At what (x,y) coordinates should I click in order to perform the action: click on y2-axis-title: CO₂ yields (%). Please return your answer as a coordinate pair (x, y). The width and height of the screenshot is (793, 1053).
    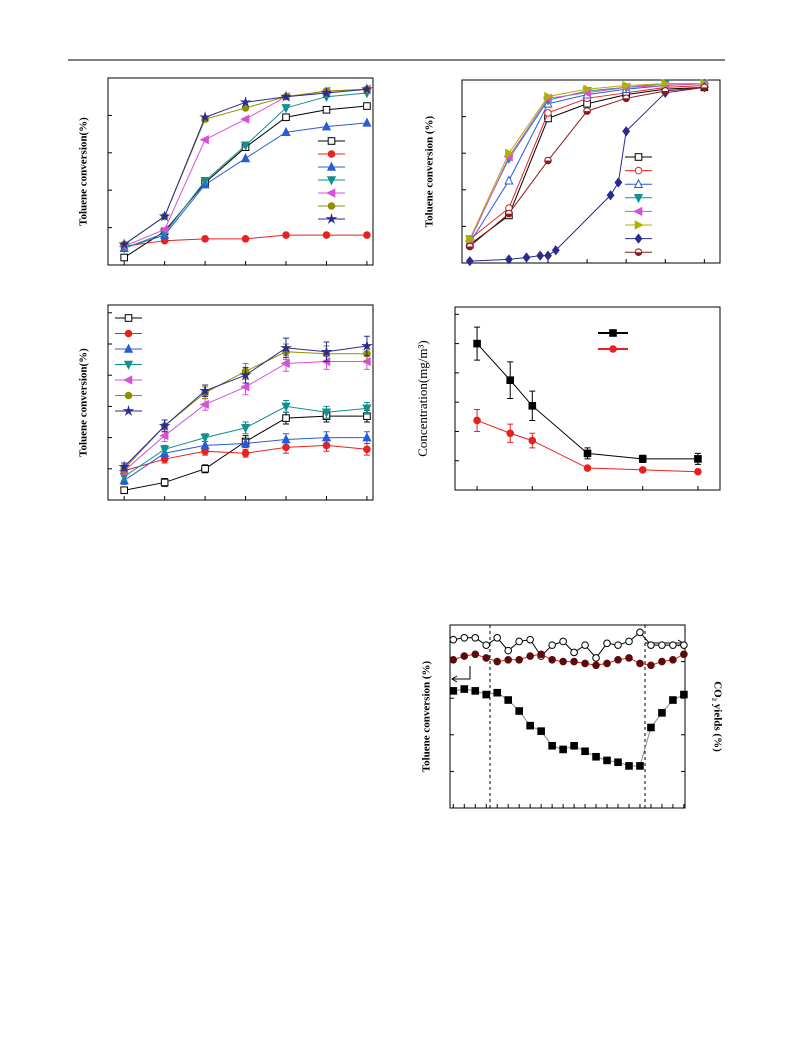
    Looking at the image, I should click on (717, 716).